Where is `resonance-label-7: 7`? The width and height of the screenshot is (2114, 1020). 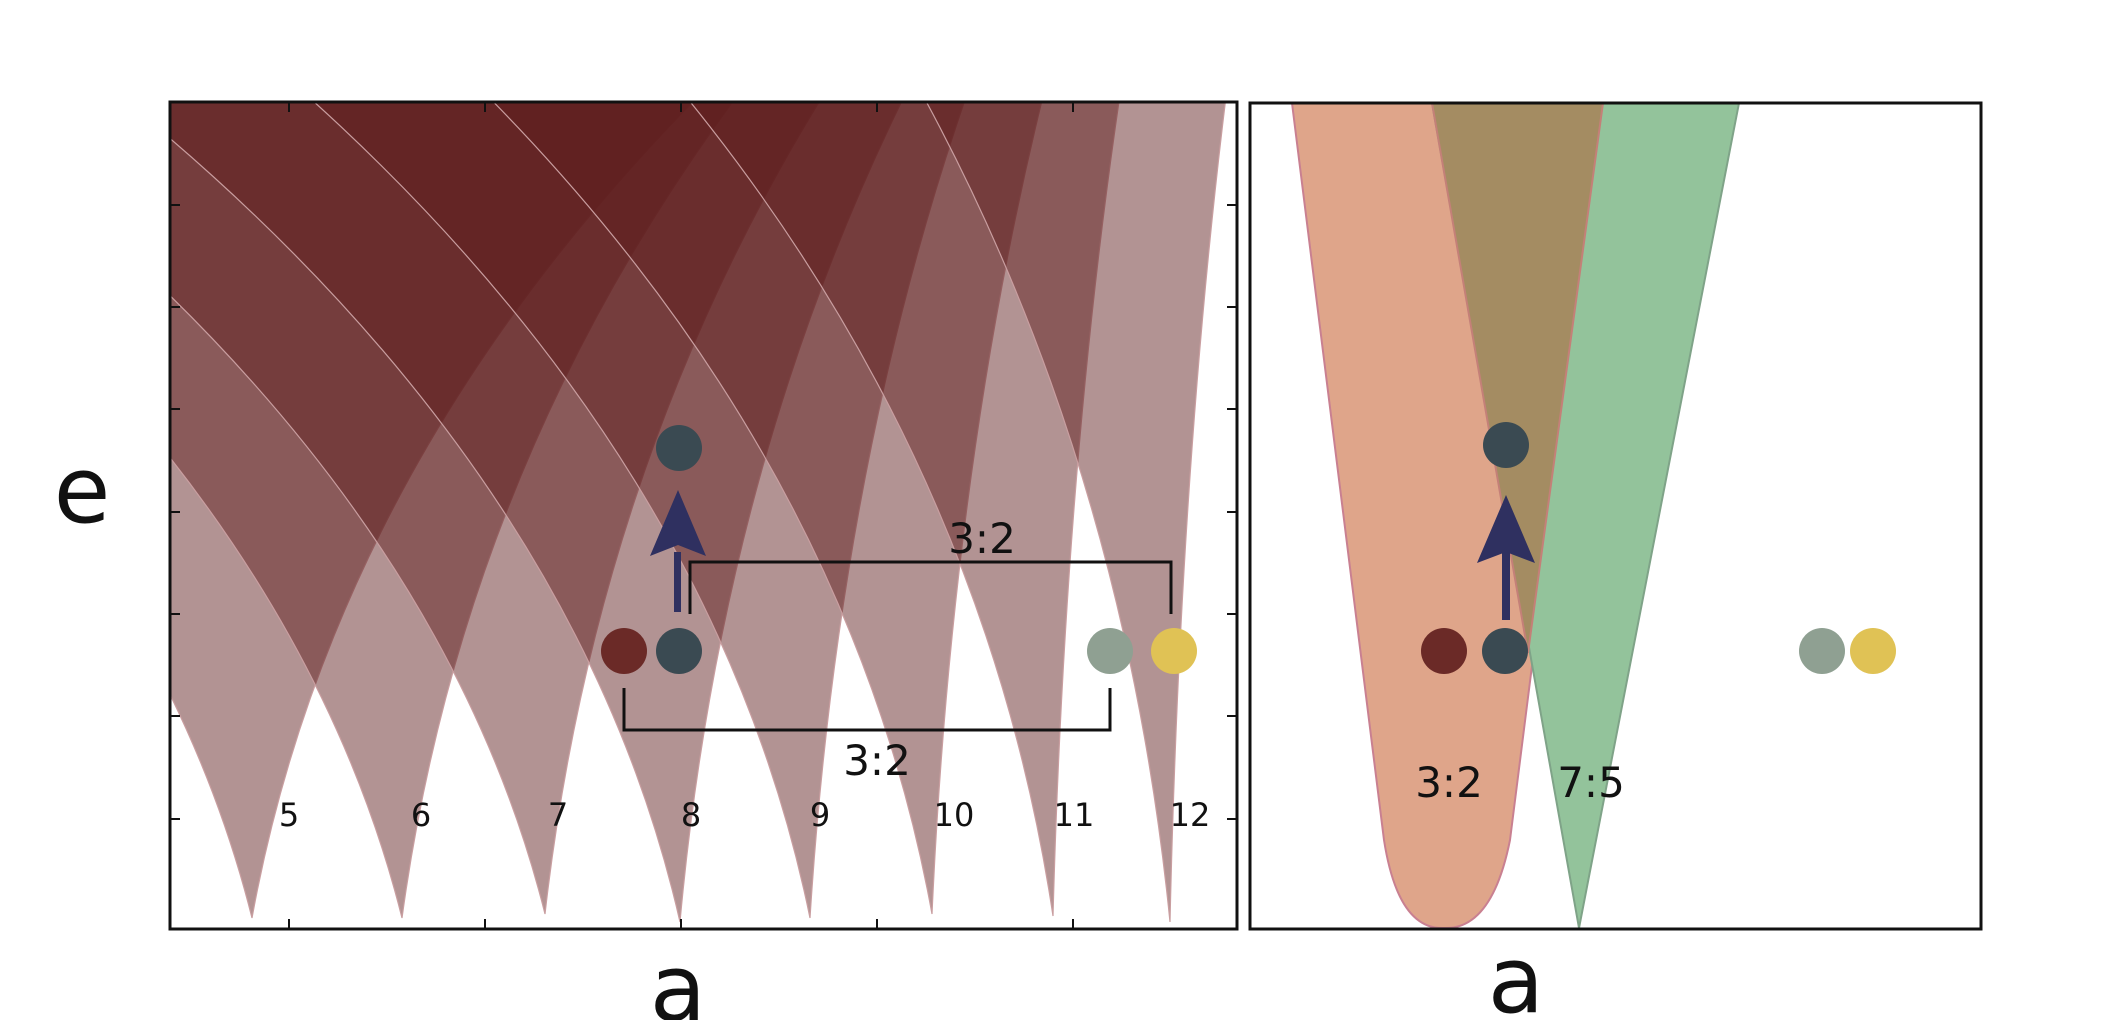
resonance-label-7: 7 is located at coordinates (558, 815).